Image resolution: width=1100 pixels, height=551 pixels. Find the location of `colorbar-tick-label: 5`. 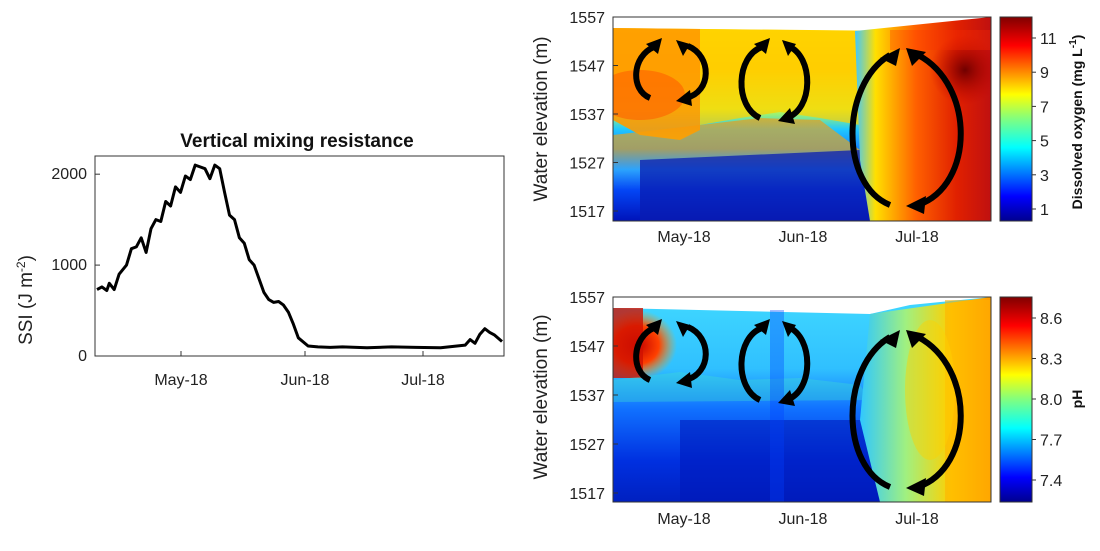

colorbar-tick-label: 5 is located at coordinates (1044, 142).